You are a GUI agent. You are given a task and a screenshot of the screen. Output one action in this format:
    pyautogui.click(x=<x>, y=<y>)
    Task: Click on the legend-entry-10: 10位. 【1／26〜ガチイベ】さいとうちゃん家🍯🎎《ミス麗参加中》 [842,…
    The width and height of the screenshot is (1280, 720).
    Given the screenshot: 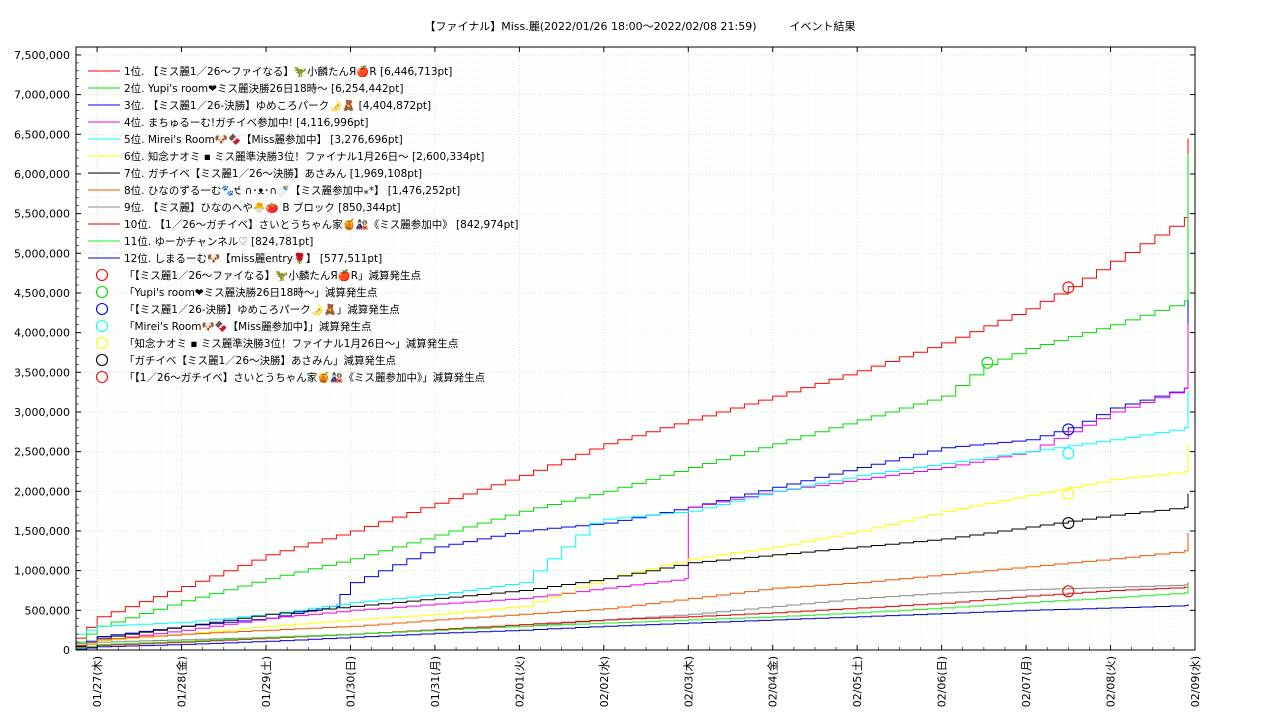 What is the action you would take?
    pyautogui.click(x=321, y=224)
    